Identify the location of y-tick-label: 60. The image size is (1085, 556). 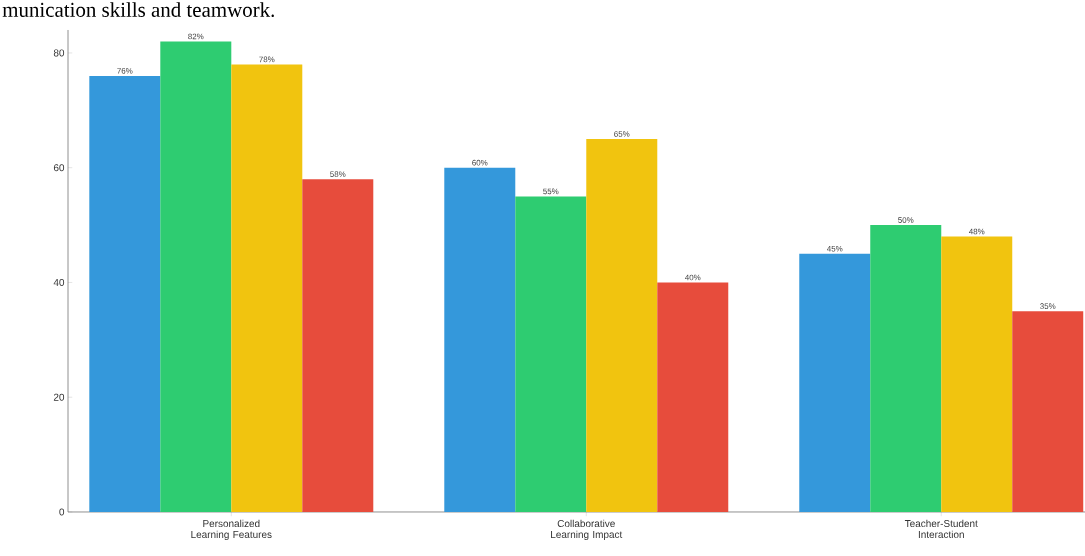
(59, 168).